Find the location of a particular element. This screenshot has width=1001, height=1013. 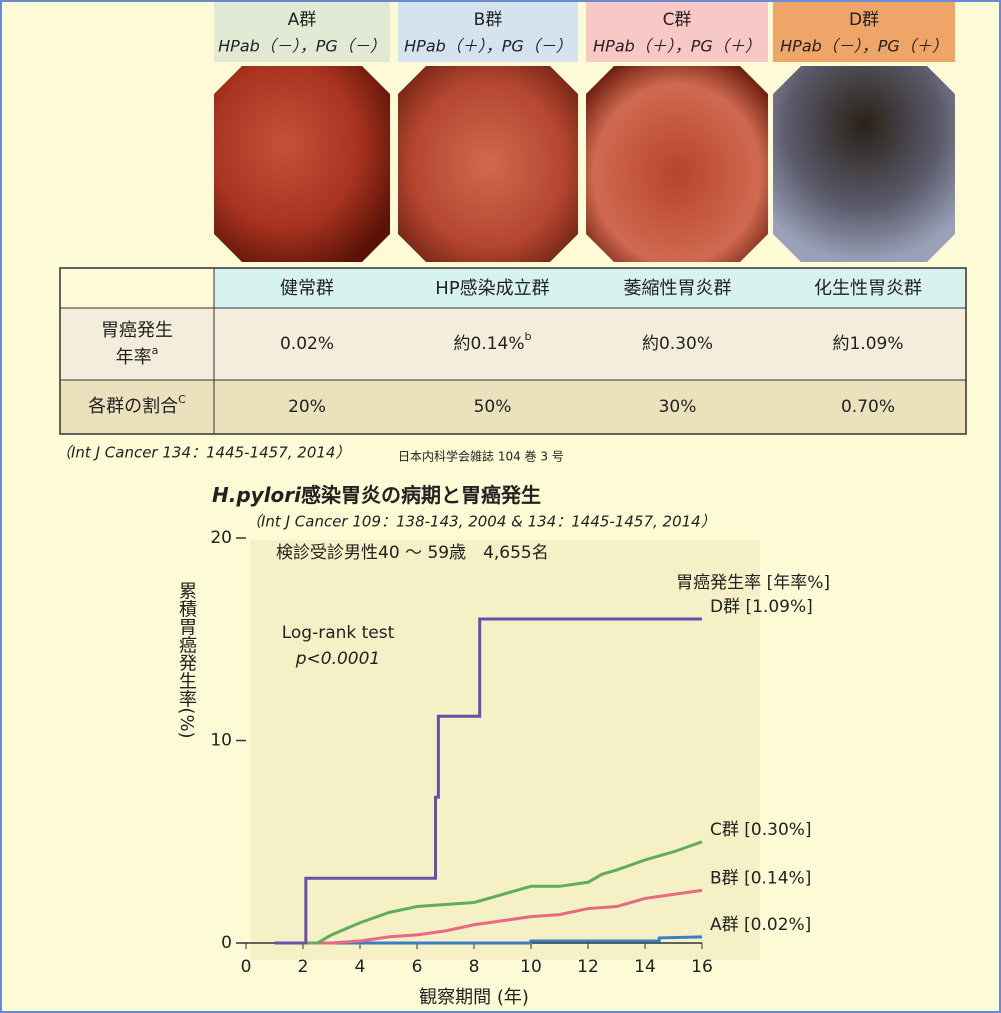

x-tick-label: 14 is located at coordinates (645, 967).